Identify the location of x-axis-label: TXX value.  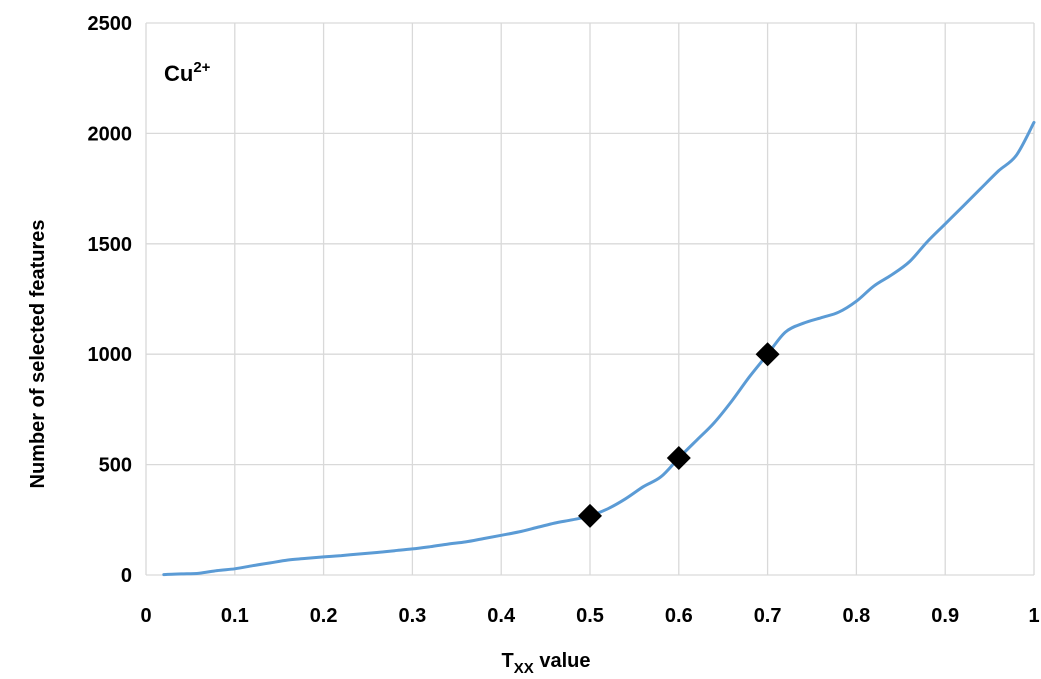
(546, 663).